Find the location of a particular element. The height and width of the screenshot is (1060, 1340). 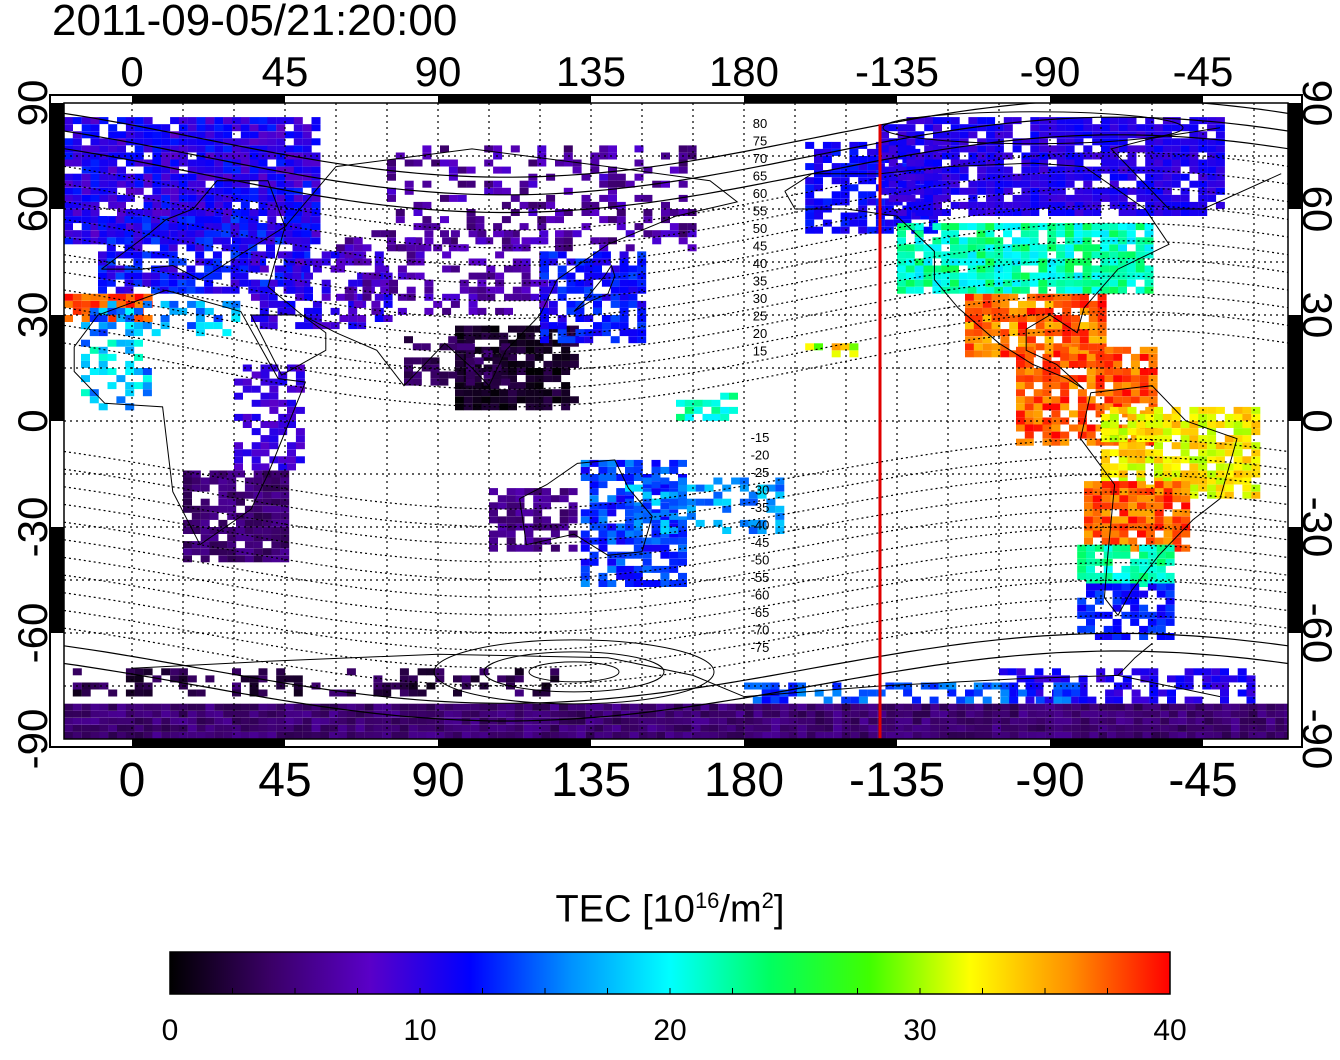

x-tick-label-top: -135 is located at coordinates (897, 71).